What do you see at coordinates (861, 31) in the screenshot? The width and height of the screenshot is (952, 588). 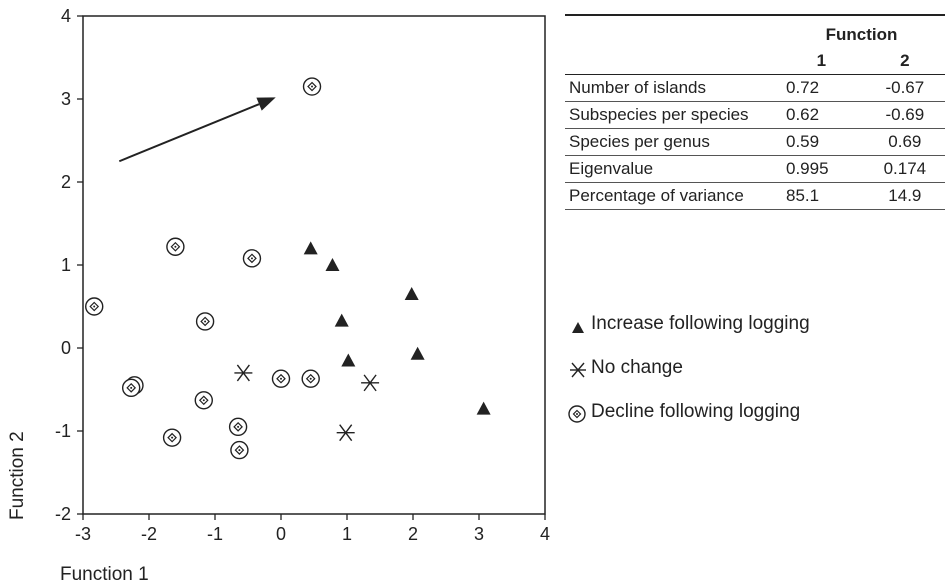 I see `table-group-header: Function` at bounding box center [861, 31].